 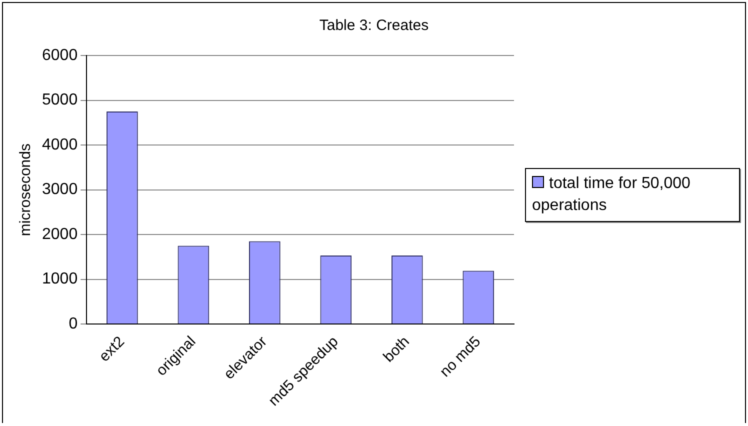 What do you see at coordinates (60, 189) in the screenshot?
I see `y-tick-label: 3000` at bounding box center [60, 189].